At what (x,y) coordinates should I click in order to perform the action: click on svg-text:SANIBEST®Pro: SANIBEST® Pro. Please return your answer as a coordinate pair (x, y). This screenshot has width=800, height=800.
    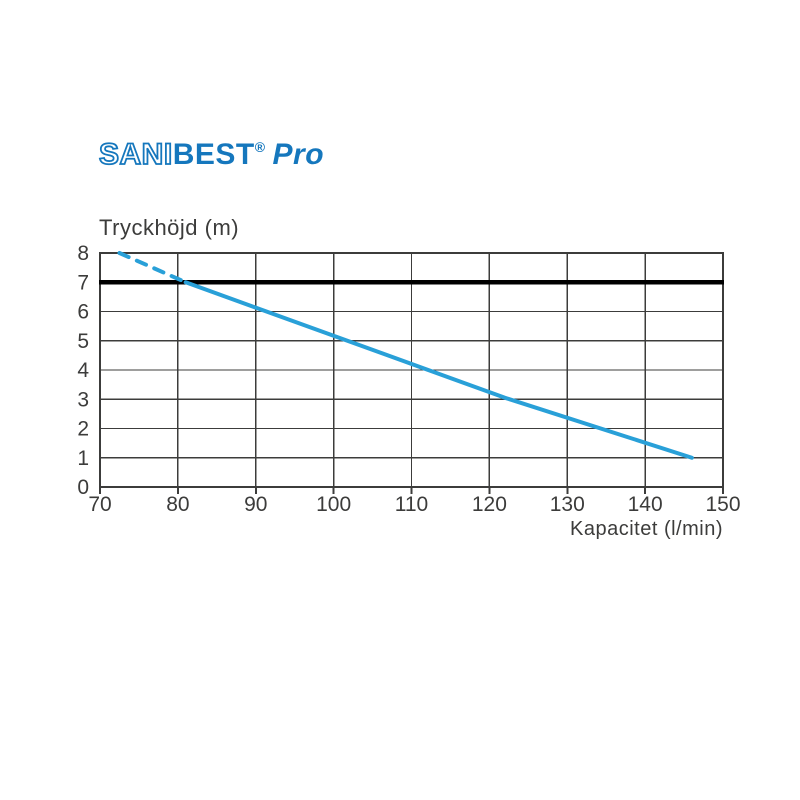
    Looking at the image, I should click on (211, 154).